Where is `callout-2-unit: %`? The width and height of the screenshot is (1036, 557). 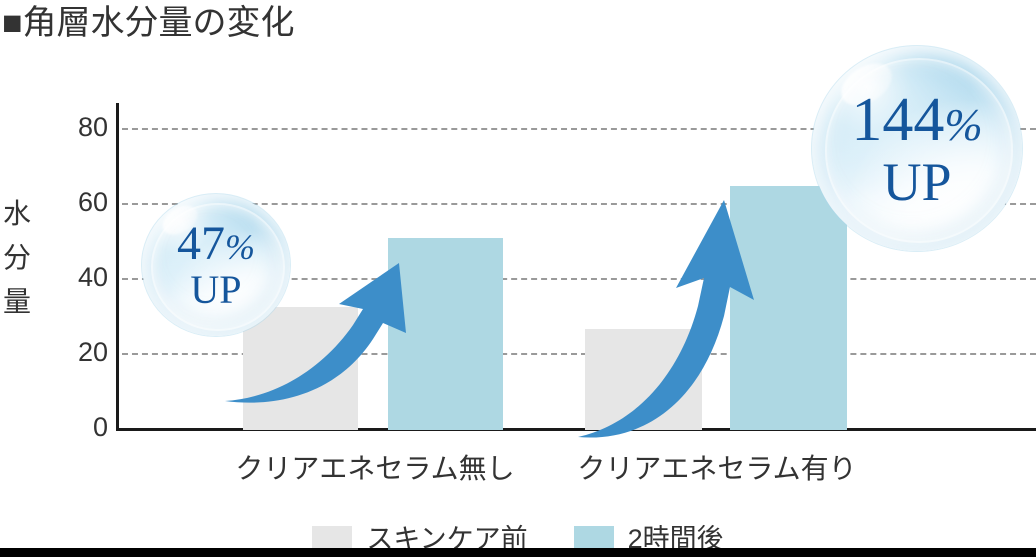 callout-2-unit: % is located at coordinates (963, 124).